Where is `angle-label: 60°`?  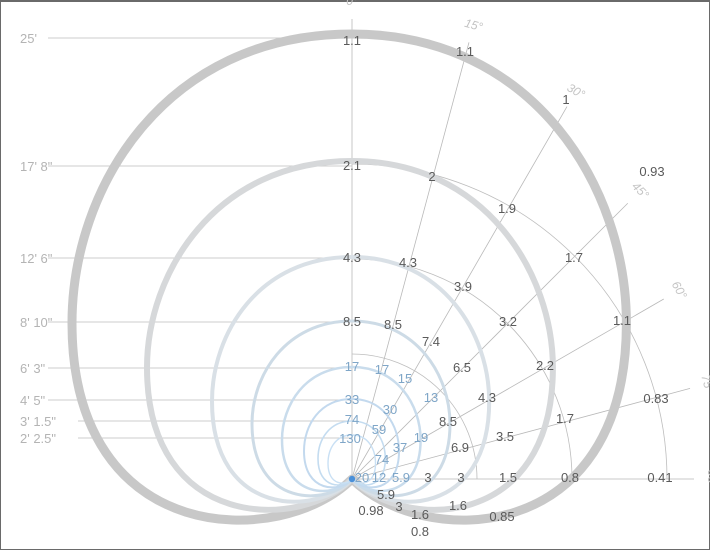 angle-label: 60° is located at coordinates (679, 290).